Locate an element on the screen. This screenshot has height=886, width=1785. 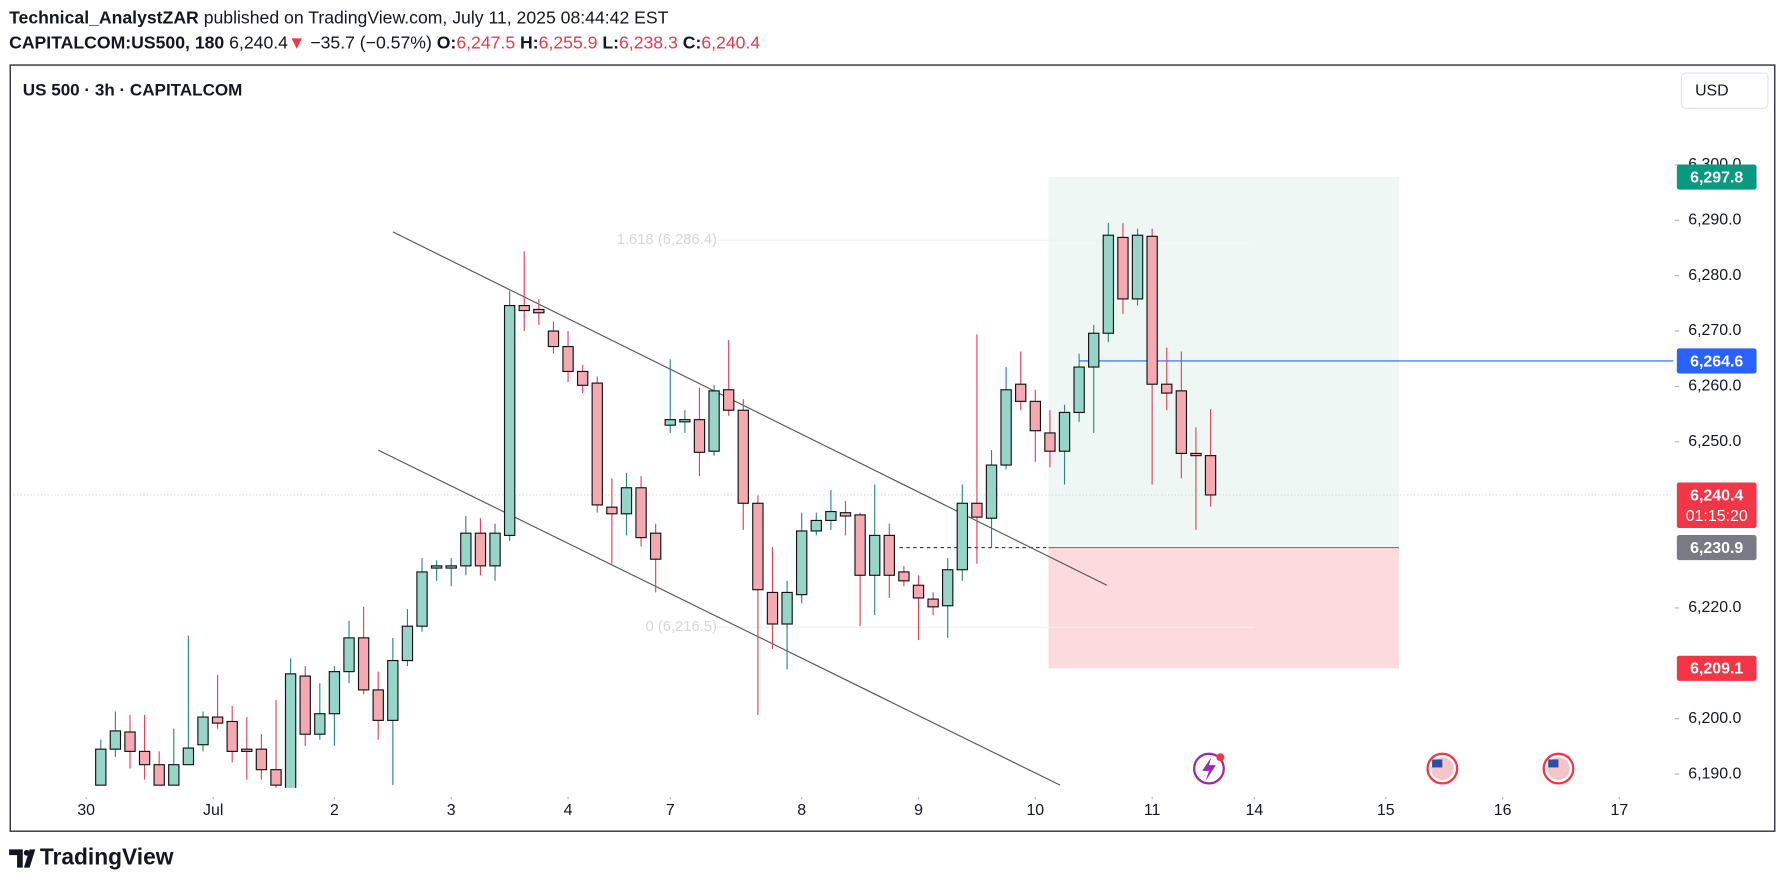
ohlc-value: 6,255.9 is located at coordinates (568, 42).